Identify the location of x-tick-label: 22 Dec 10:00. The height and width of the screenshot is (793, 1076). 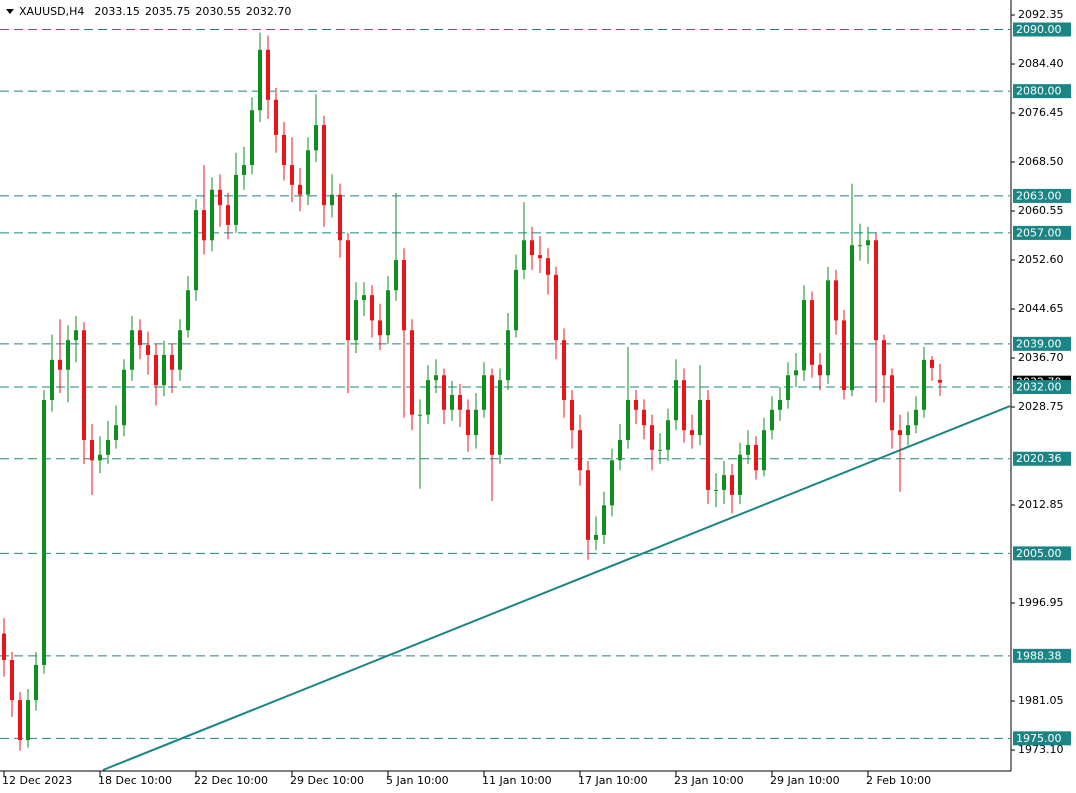
(231, 780).